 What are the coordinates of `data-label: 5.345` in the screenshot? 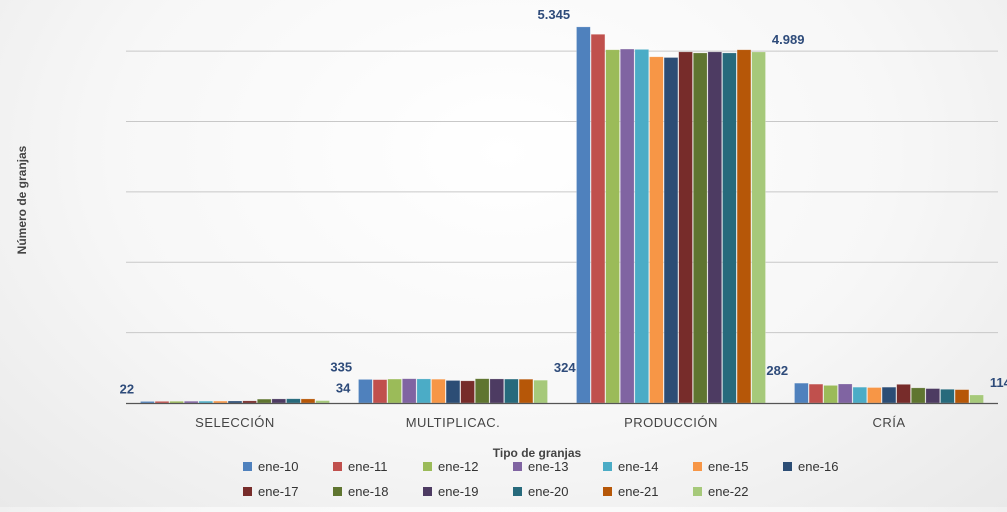 It's located at (554, 14).